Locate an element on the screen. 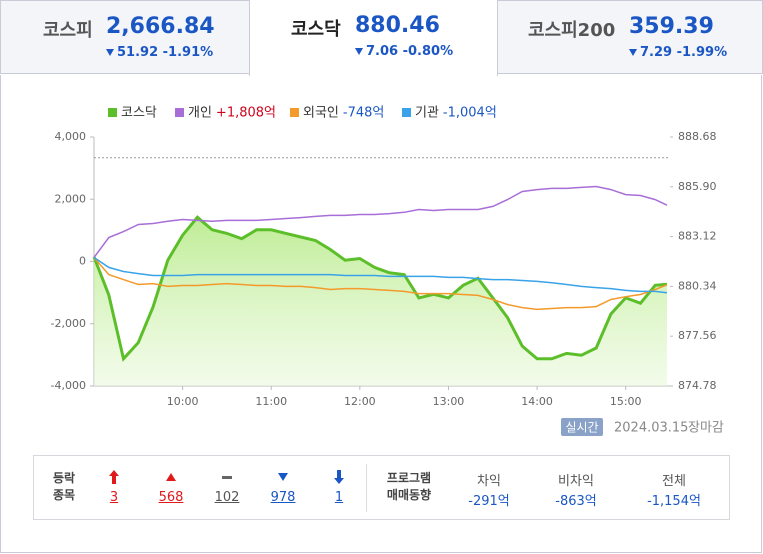 The height and width of the screenshot is (554, 763). tab: 코스피 2,666.84 51.92 -1.91% is located at coordinates (125, 37).